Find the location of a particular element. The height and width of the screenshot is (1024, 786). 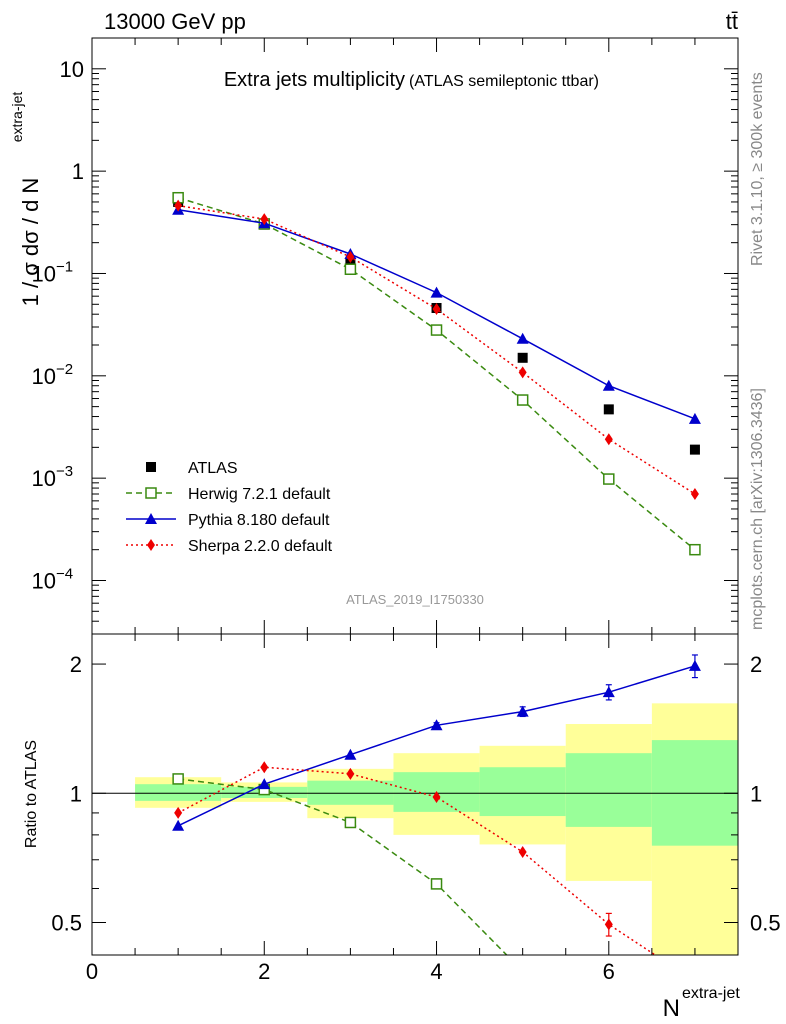

ratio-y-tick-label-left: 1 is located at coordinates (76, 793).